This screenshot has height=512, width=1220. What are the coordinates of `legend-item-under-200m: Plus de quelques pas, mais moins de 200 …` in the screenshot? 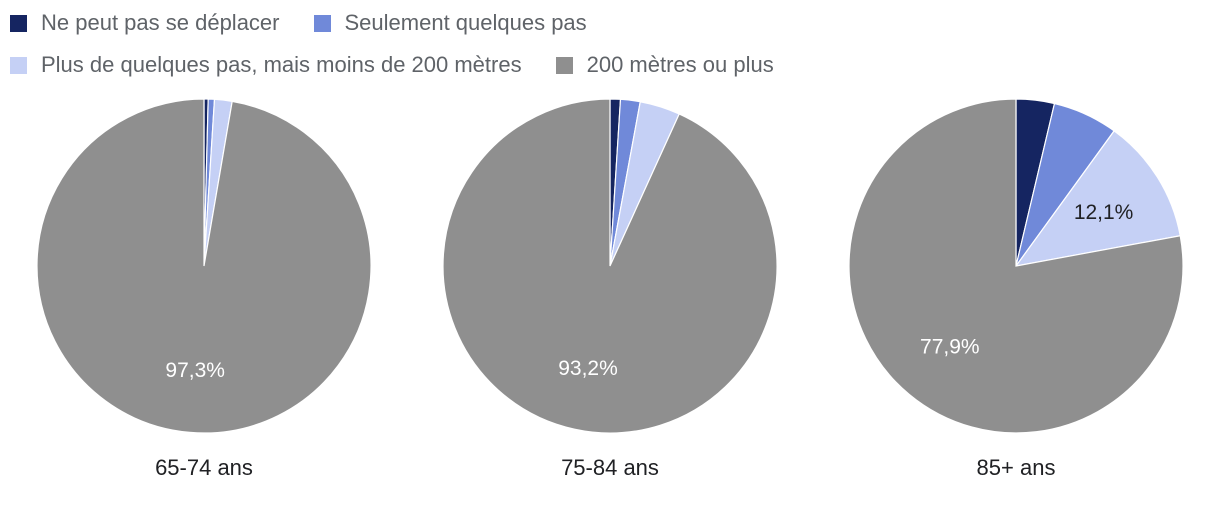 It's located at (266, 65).